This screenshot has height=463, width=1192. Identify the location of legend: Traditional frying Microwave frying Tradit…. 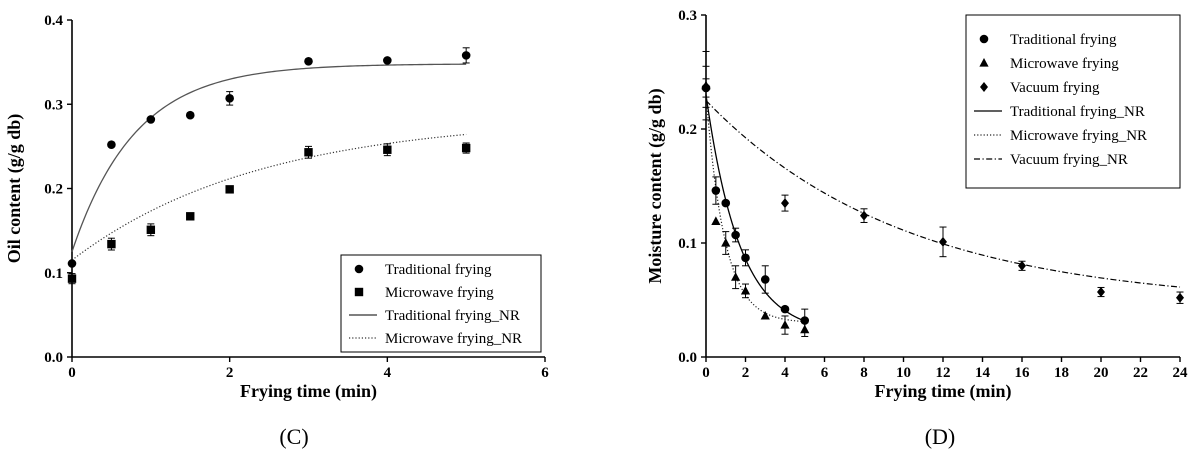
(441, 303).